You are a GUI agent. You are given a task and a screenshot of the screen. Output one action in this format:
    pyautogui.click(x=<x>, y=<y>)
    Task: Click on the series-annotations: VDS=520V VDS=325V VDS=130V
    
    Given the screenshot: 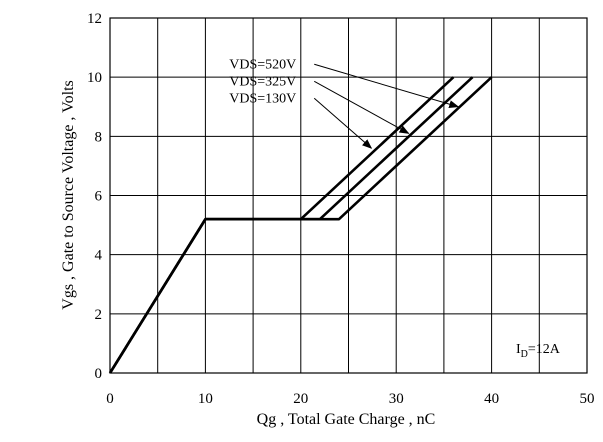 What is the action you would take?
    pyautogui.click(x=344, y=103)
    